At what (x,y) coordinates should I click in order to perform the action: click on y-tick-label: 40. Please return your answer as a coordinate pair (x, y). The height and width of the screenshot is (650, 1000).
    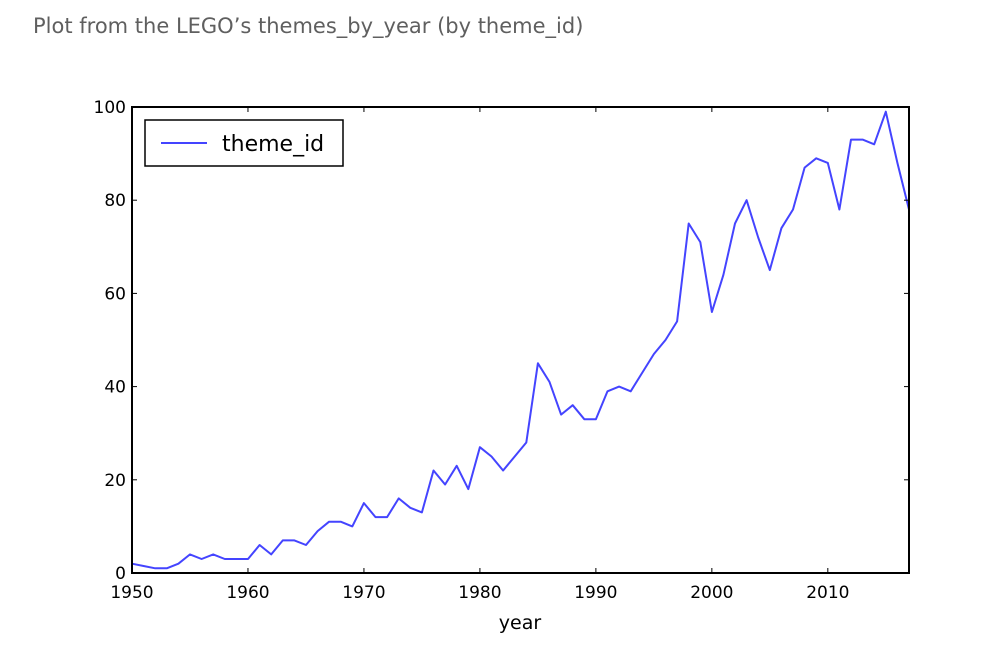
    Looking at the image, I should click on (115, 388).